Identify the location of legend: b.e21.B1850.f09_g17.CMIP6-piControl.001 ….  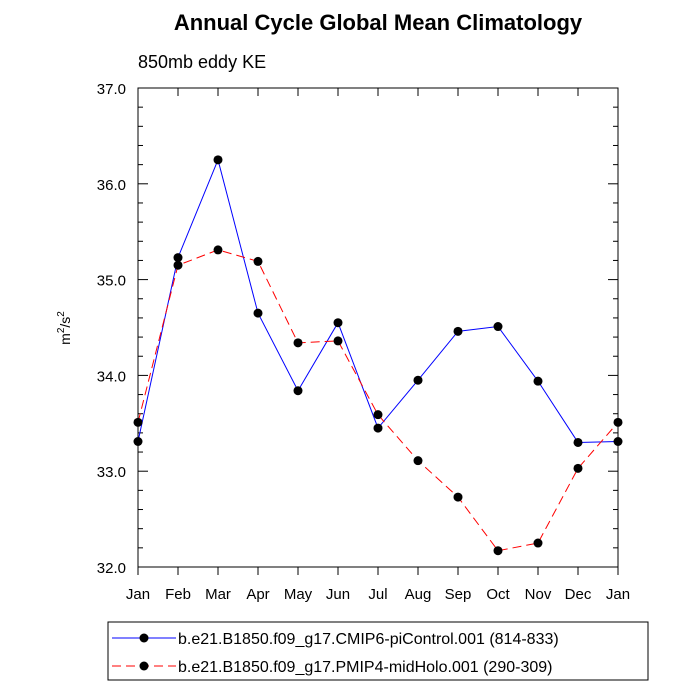
(378, 651).